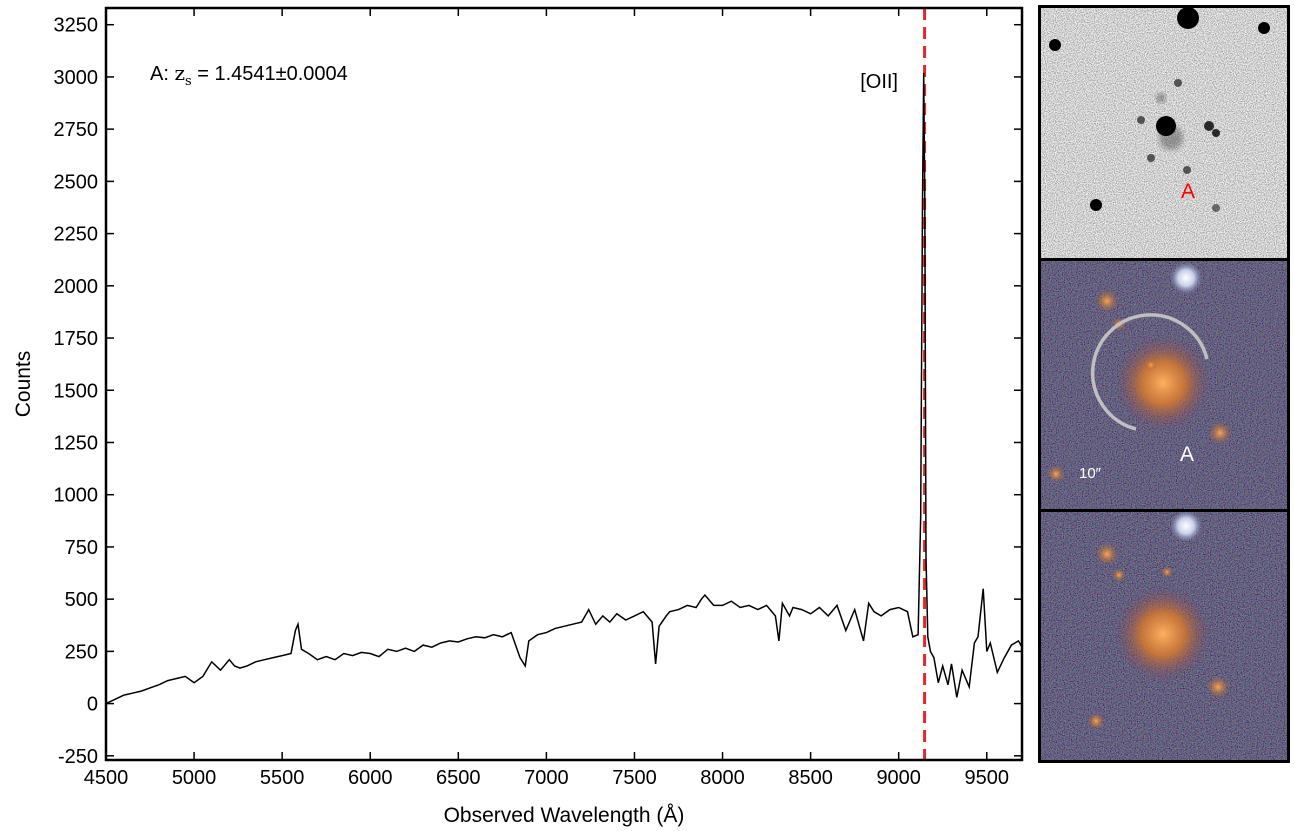  I want to click on x-tick-label: 4500, so click(106, 778).